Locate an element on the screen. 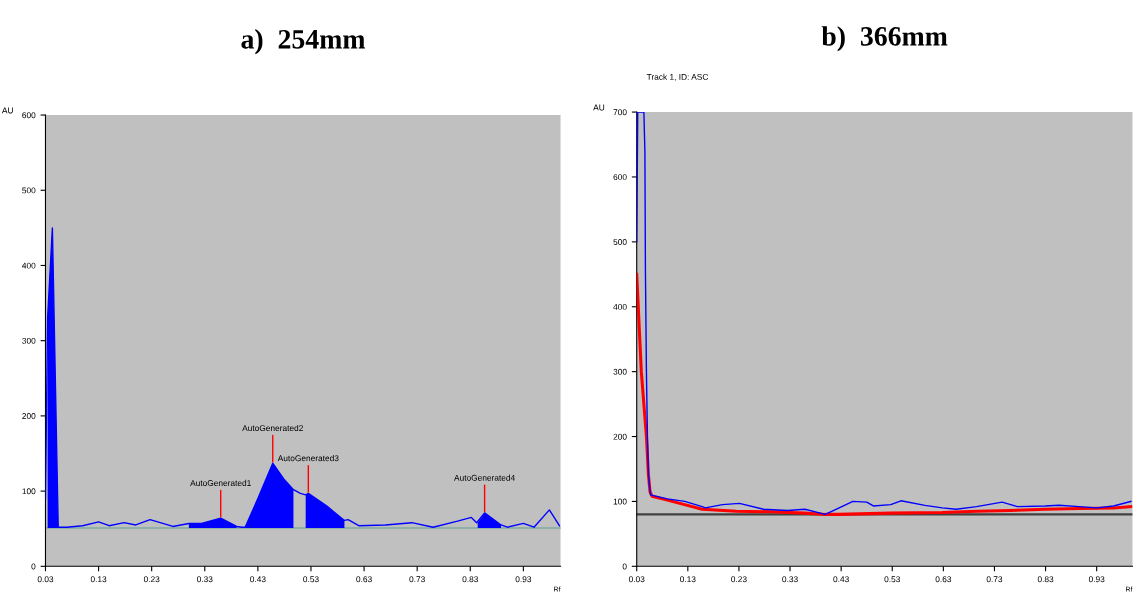 The height and width of the screenshot is (593, 1137). chart-title: a) 254mm is located at coordinates (303, 42).